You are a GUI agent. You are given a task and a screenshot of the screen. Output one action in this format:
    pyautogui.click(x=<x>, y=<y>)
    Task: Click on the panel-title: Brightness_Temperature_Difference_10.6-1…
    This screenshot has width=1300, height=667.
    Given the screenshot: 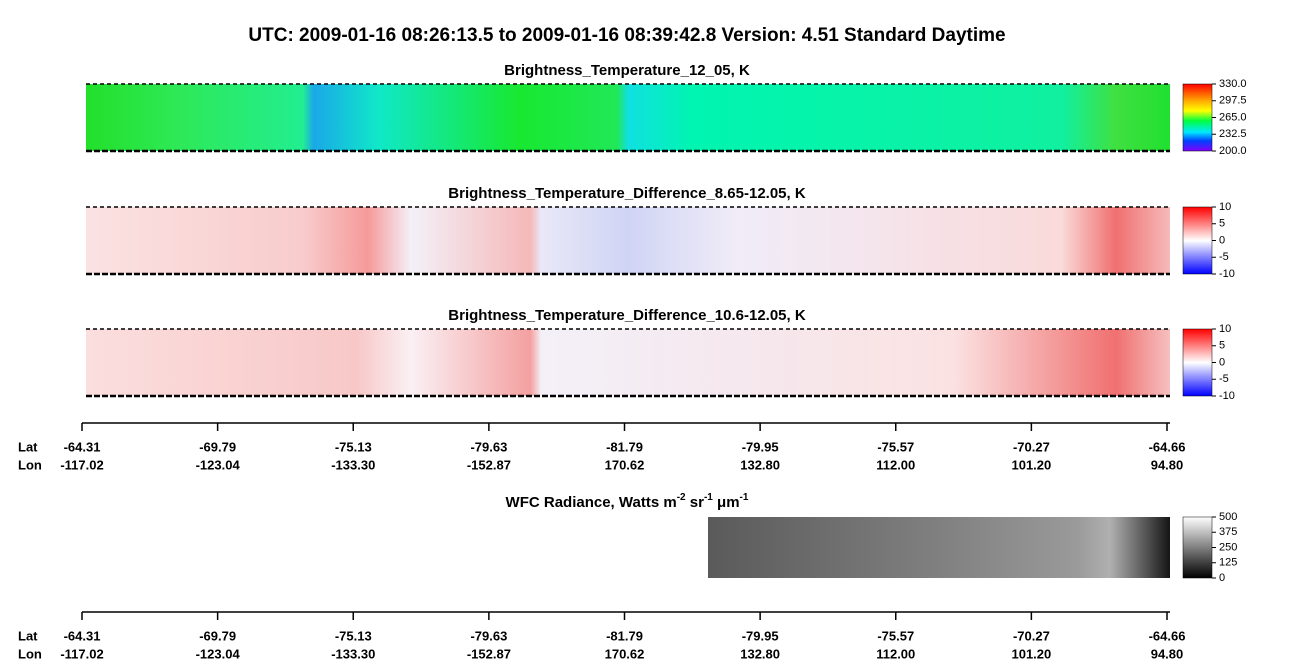 What is the action you would take?
    pyautogui.click(x=627, y=315)
    